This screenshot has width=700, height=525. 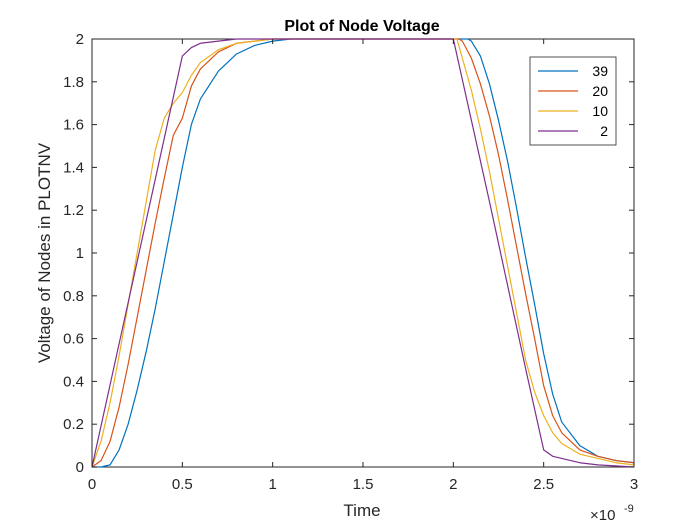 What do you see at coordinates (361, 510) in the screenshot?
I see `x-axis-label: Time` at bounding box center [361, 510].